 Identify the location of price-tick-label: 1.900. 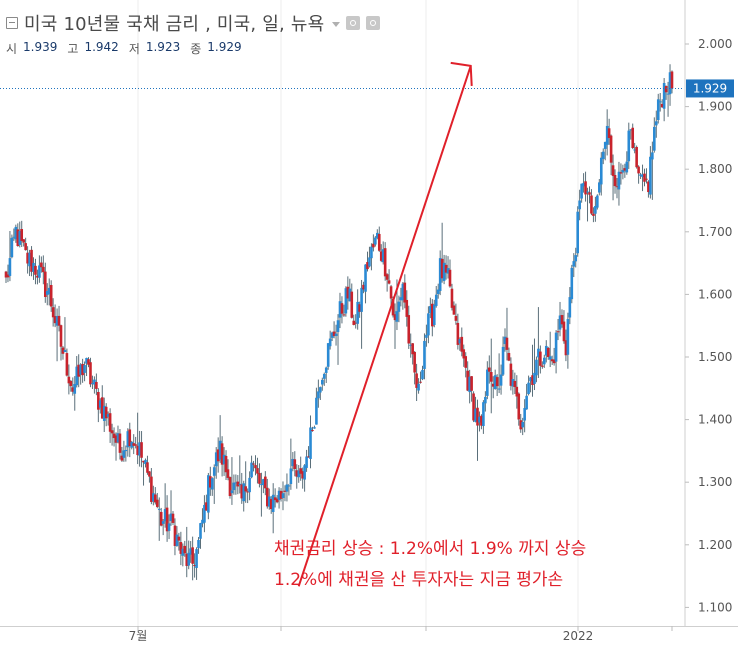
(715, 107).